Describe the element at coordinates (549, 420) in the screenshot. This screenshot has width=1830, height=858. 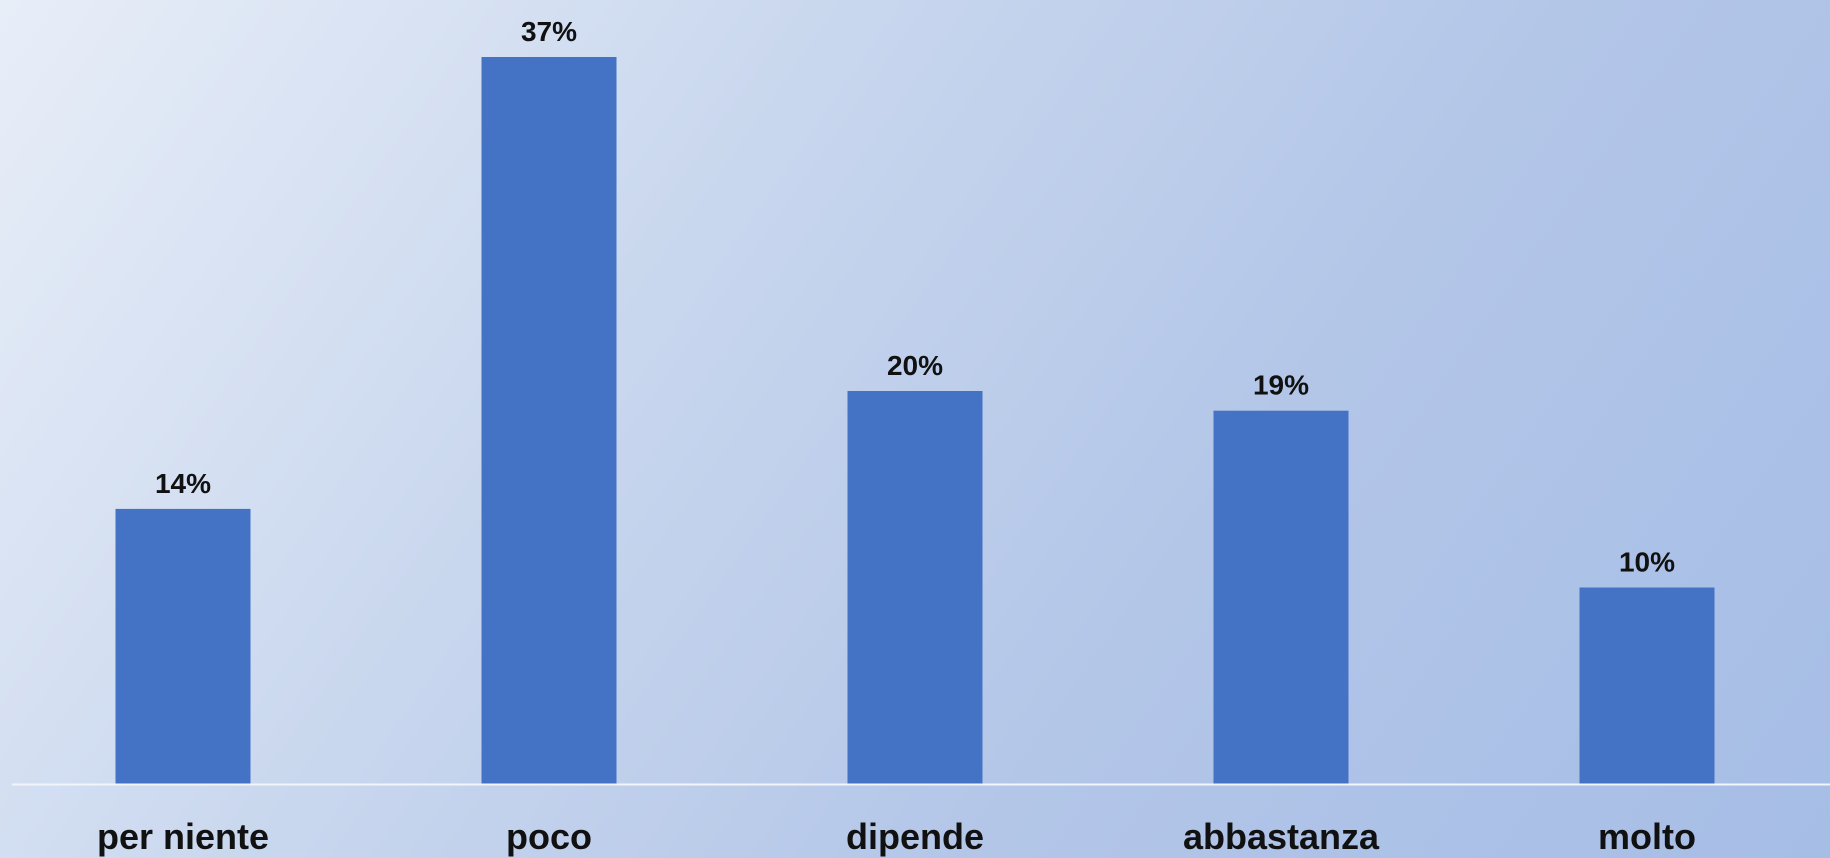
I see `bar-poco` at that location.